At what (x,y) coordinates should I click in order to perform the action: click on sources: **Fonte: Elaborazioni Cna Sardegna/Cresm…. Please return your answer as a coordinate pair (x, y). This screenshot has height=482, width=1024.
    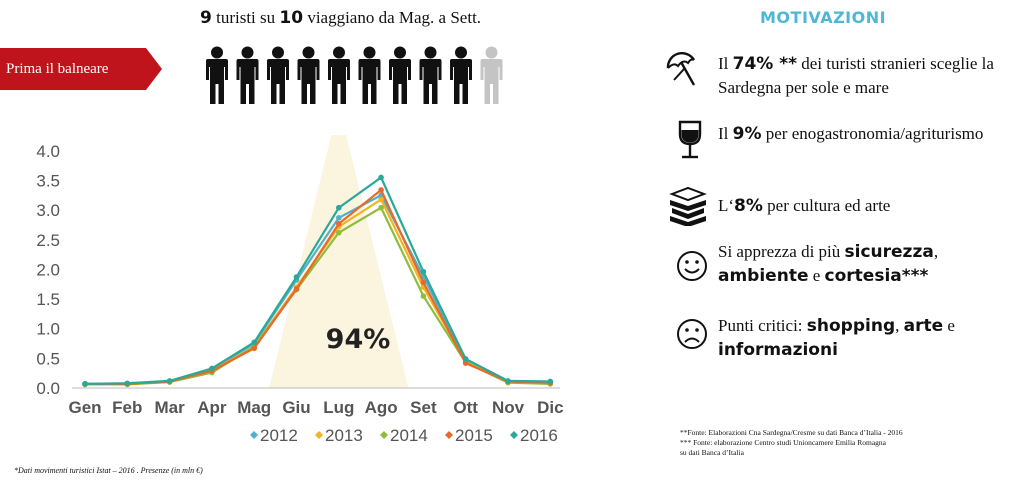
    Looking at the image, I should click on (791, 443).